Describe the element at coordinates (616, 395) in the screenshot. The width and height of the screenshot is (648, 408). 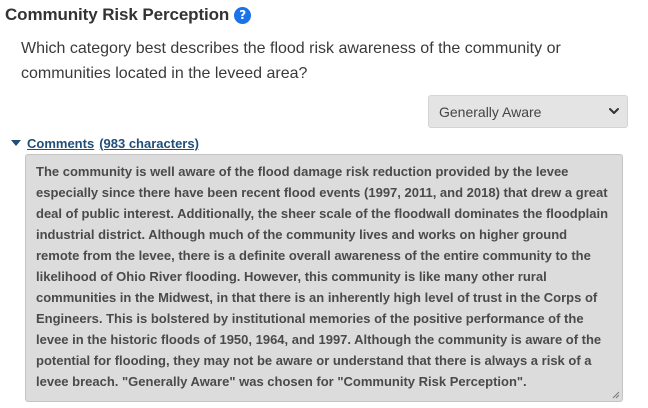
I see `resize-handle-icon` at that location.